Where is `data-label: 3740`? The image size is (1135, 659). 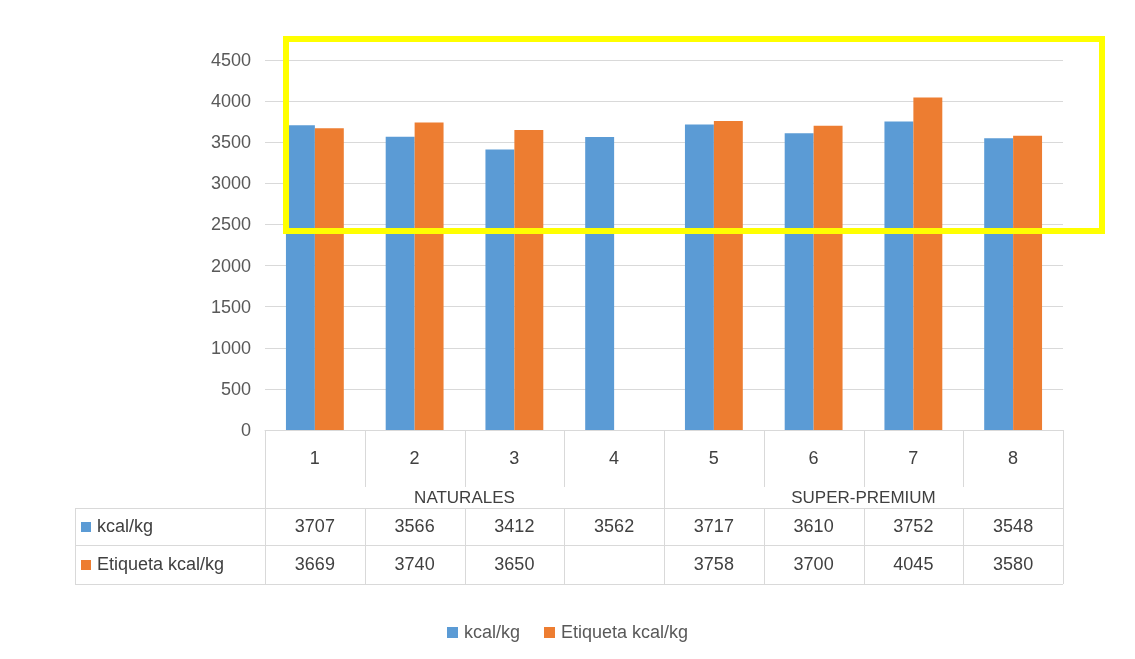
data-label: 3740 is located at coordinates (414, 564).